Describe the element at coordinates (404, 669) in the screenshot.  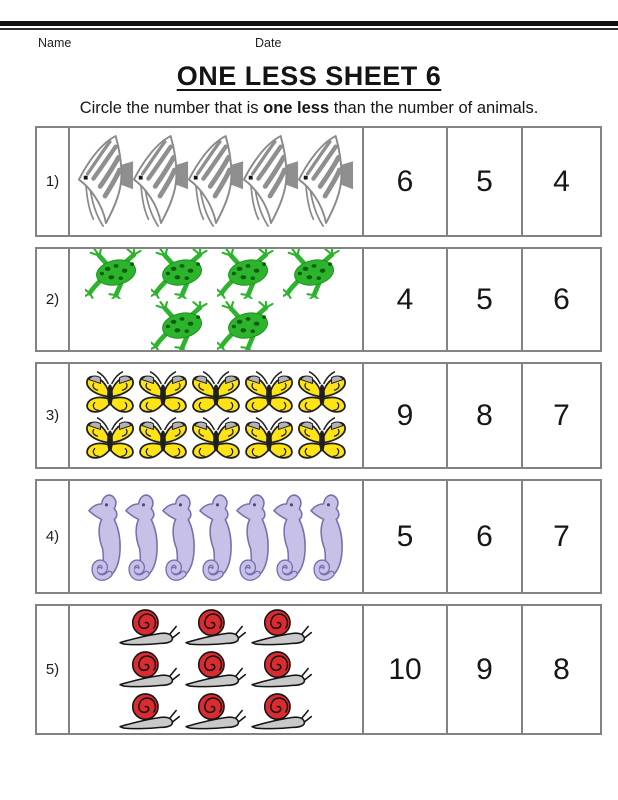
I see `answer-choice: 10` at that location.